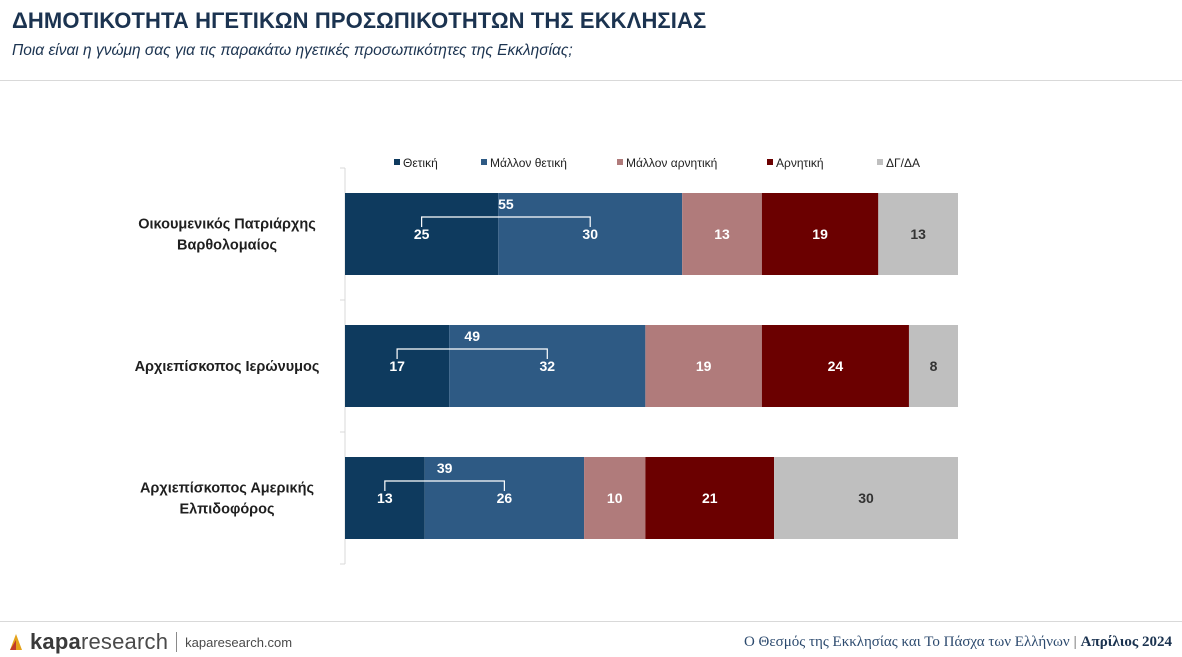  I want to click on legend-label: Μάλλον αρνητική, so click(671, 163).